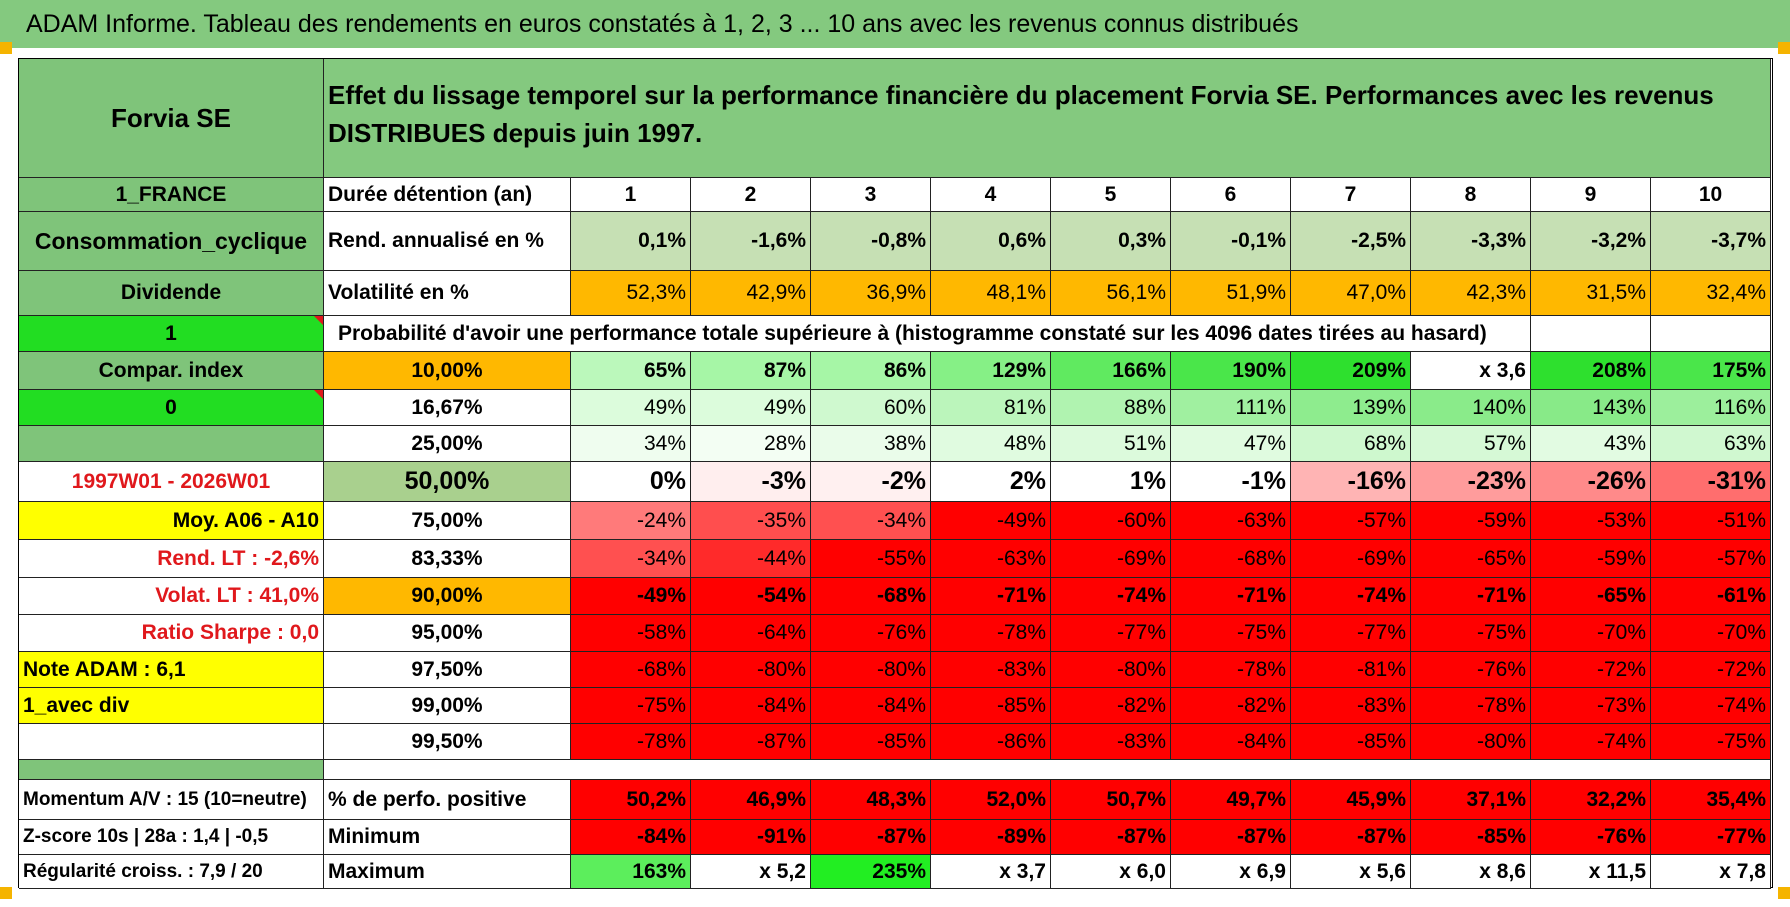 The image size is (1790, 907). I want to click on year-header: 9, so click(1591, 195).